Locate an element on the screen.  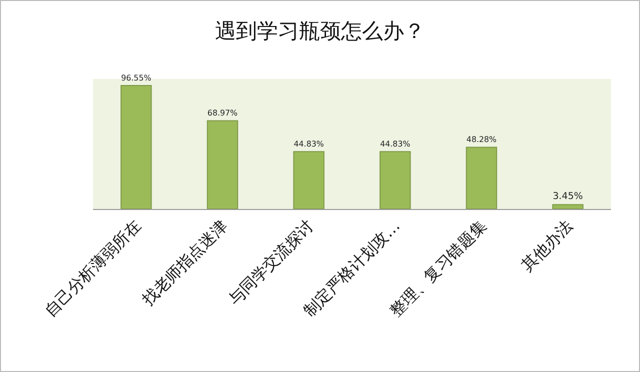
data-label: 3.45% is located at coordinates (567, 196).